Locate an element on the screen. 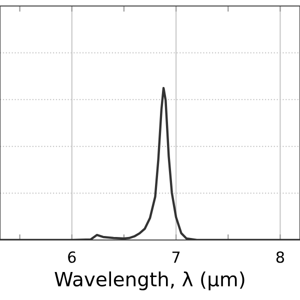  x-tick-label: 6 is located at coordinates (72, 257).